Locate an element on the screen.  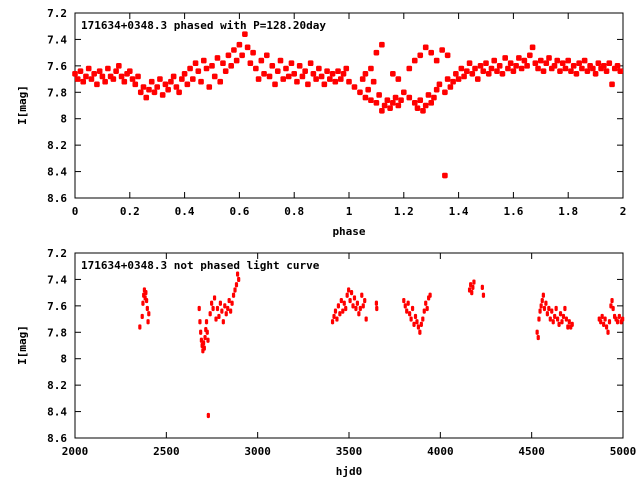
x-tick-label: 0.4 is located at coordinates (185, 211).